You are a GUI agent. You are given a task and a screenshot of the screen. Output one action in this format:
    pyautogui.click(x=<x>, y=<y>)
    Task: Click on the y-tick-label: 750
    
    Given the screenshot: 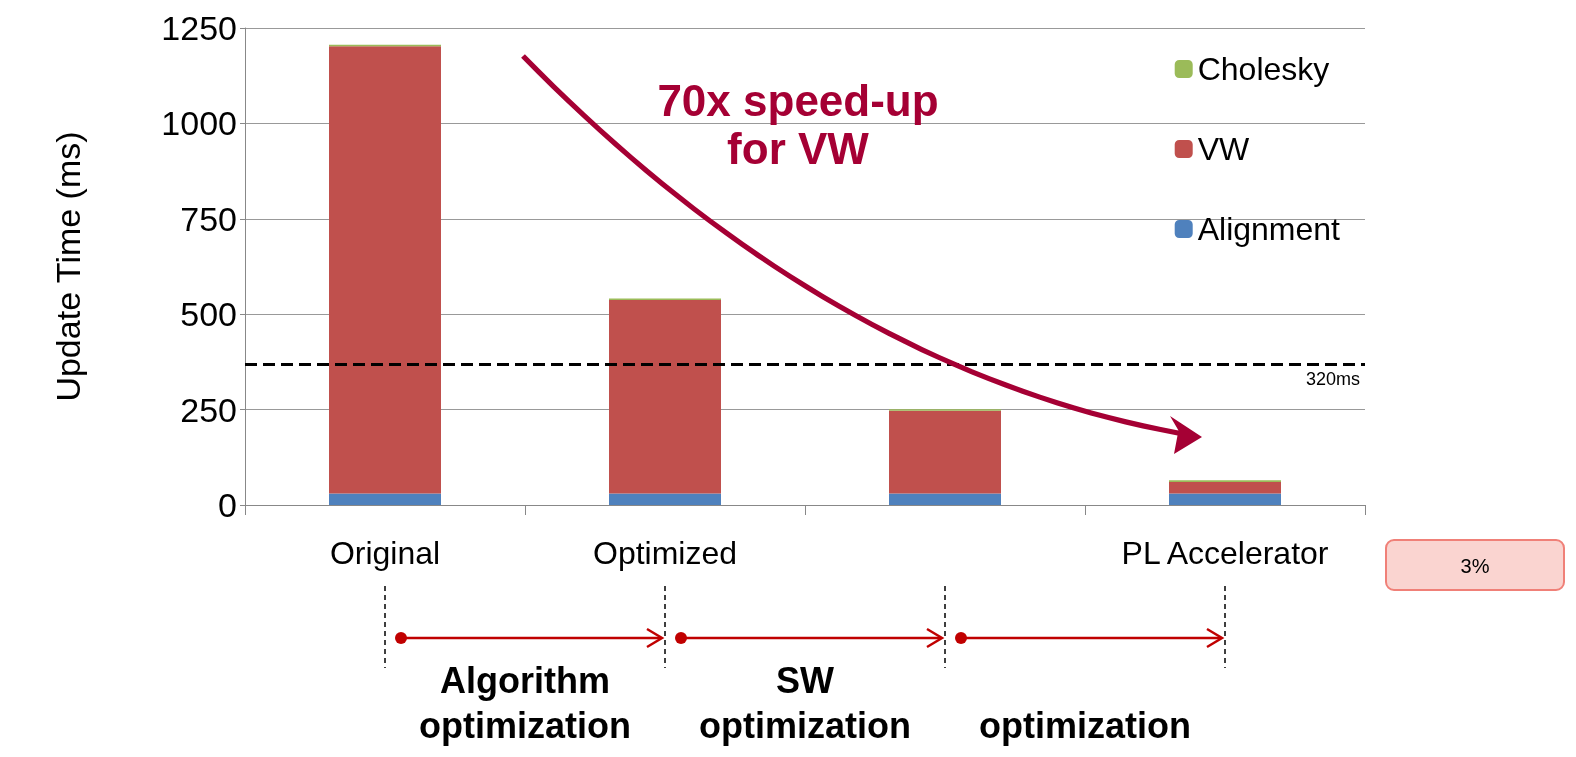 What is the action you would take?
    pyautogui.click(x=208, y=218)
    